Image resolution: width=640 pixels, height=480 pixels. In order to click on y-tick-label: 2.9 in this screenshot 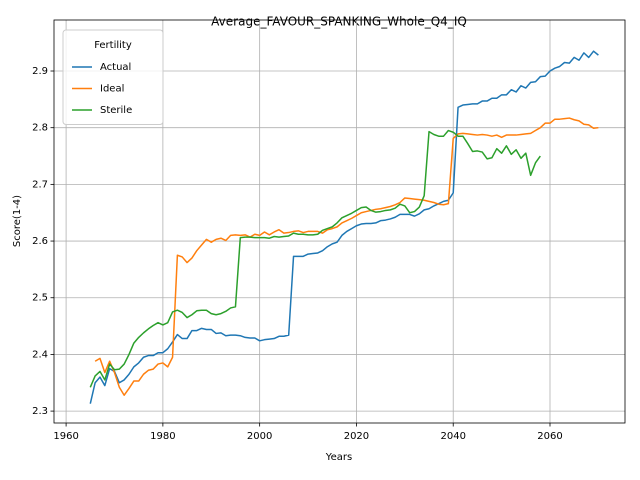, I will do `click(40, 71)`.